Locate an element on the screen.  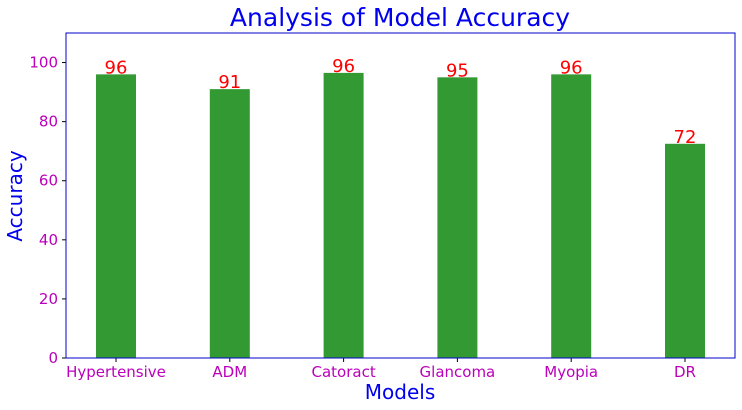
x-tick-label-adm: ADM is located at coordinates (229, 372).